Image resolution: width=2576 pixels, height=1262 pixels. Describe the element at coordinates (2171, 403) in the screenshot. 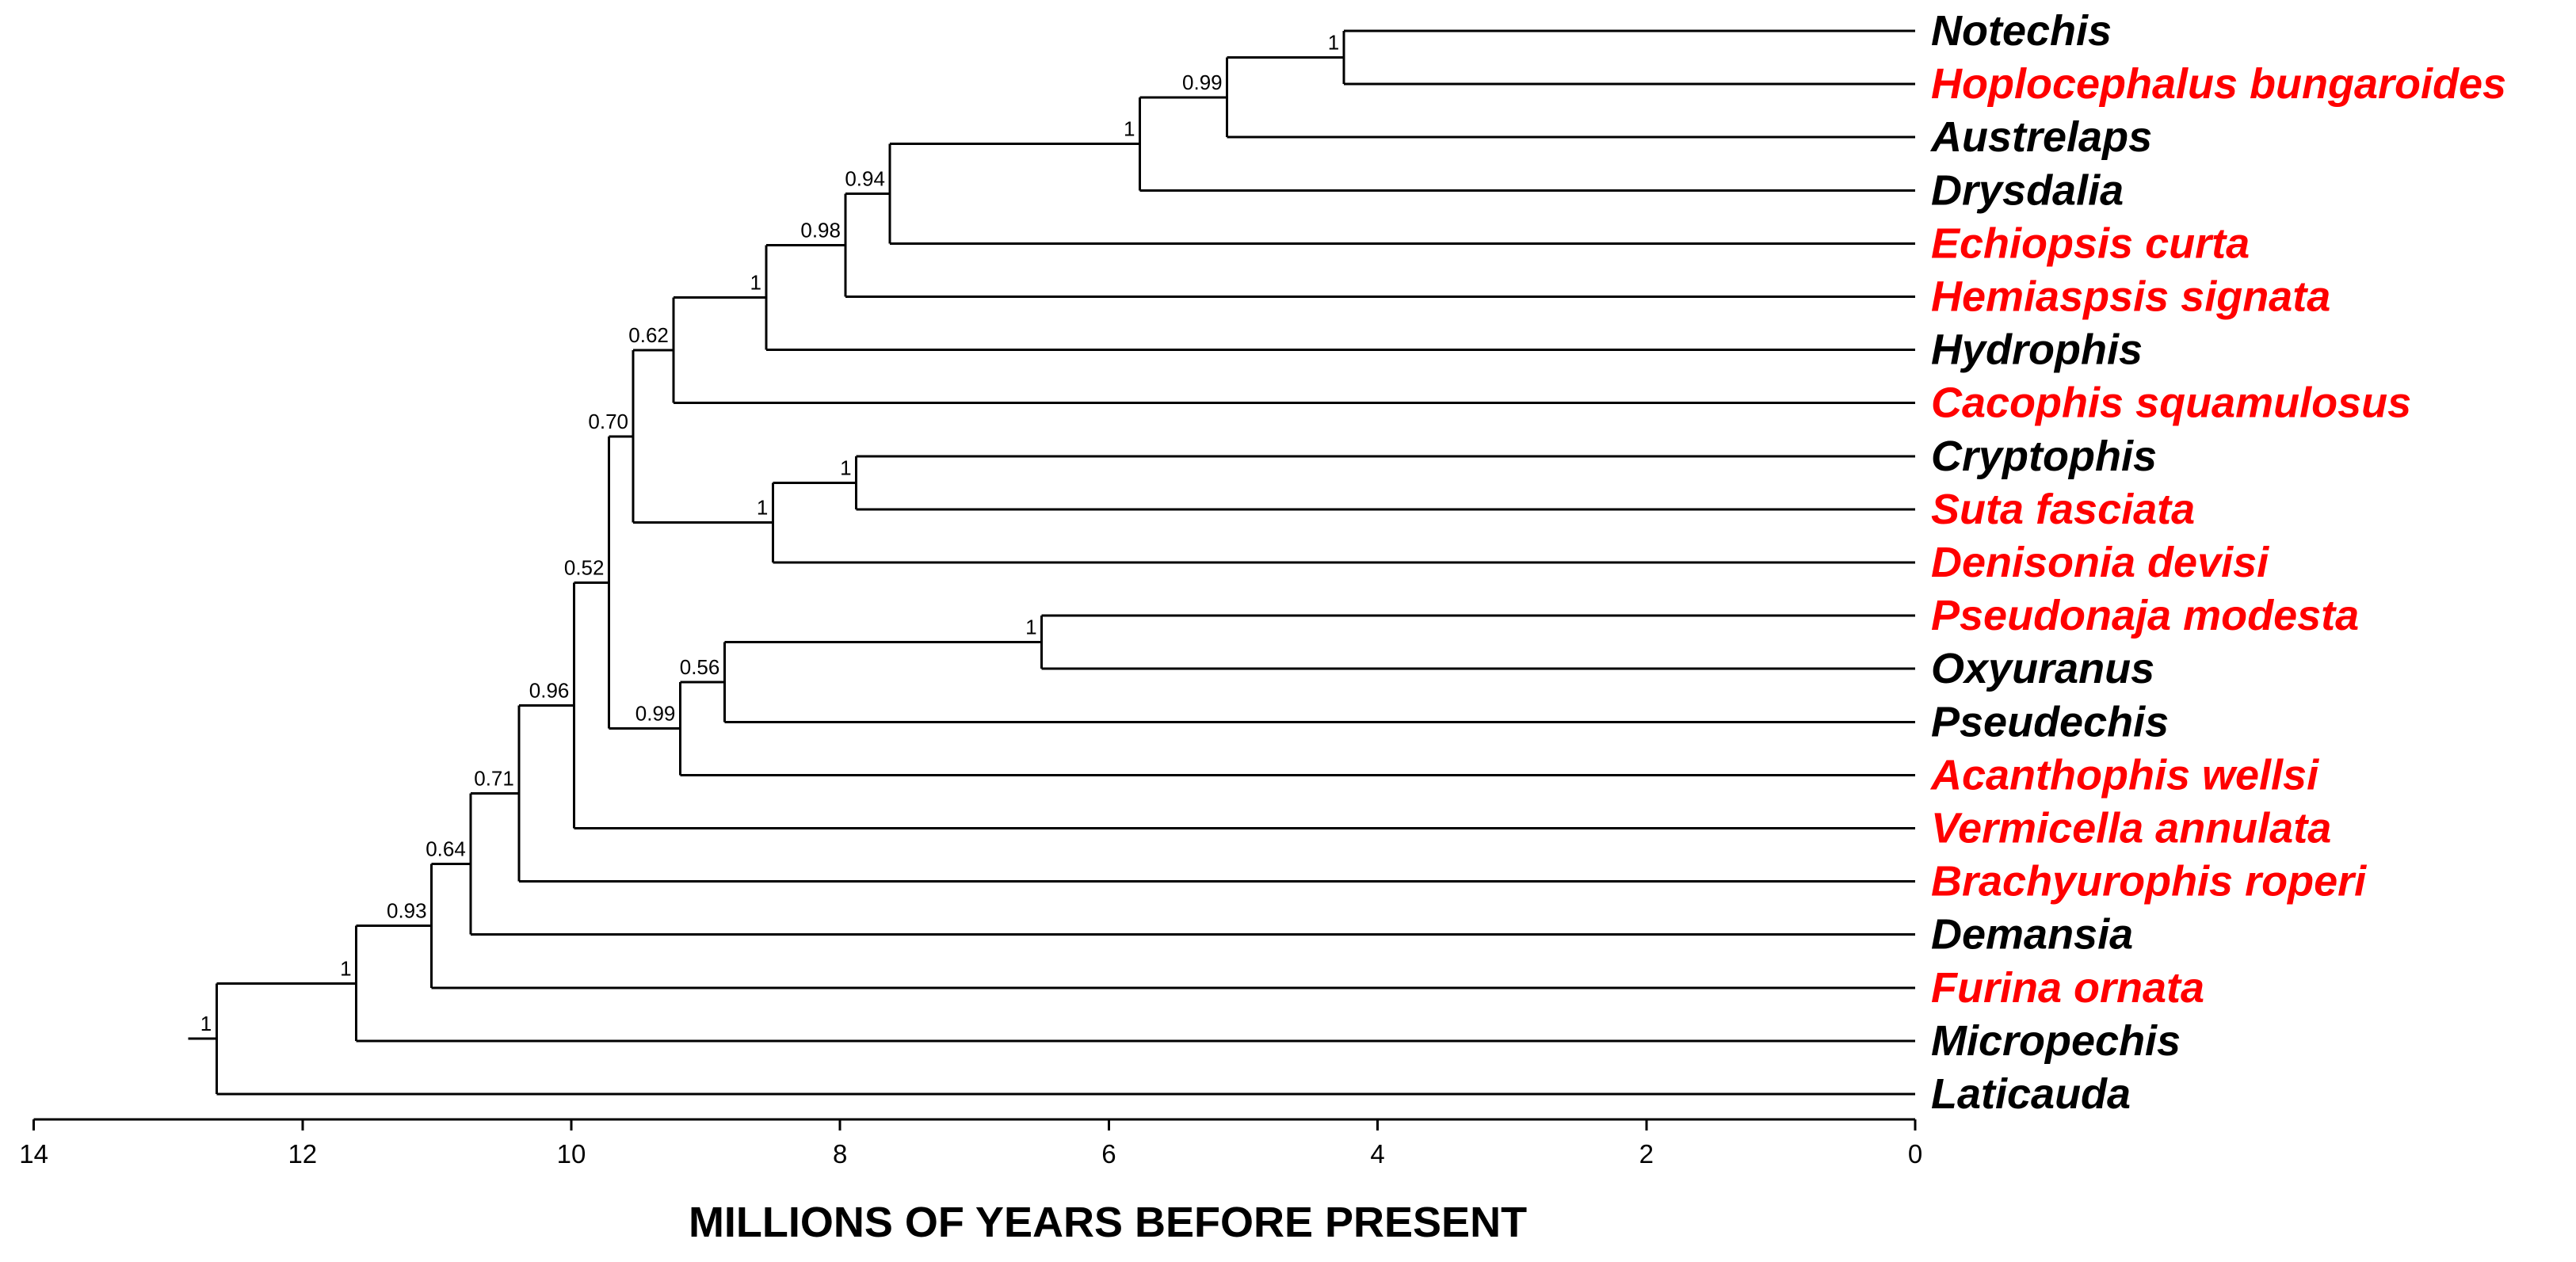

I see `taxon-label: Cacophis squamulosus` at that location.